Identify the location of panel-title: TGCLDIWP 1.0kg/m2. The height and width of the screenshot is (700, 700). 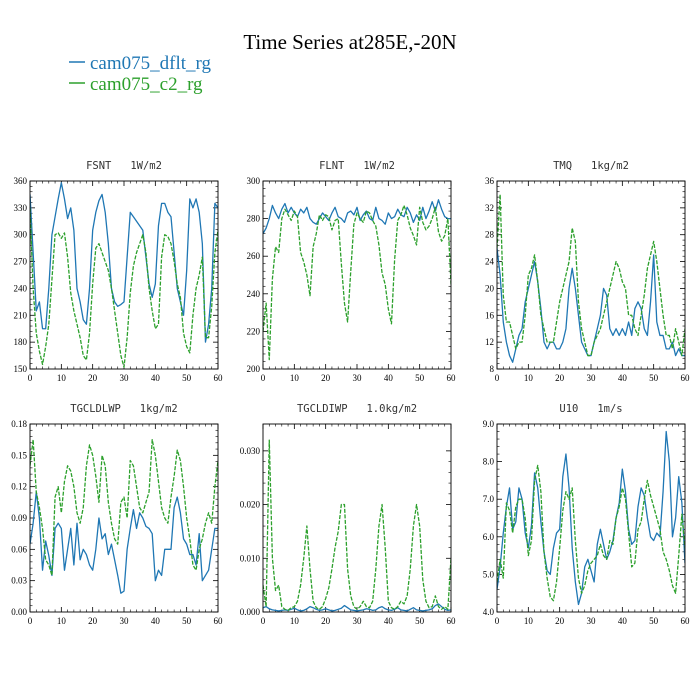
(357, 409).